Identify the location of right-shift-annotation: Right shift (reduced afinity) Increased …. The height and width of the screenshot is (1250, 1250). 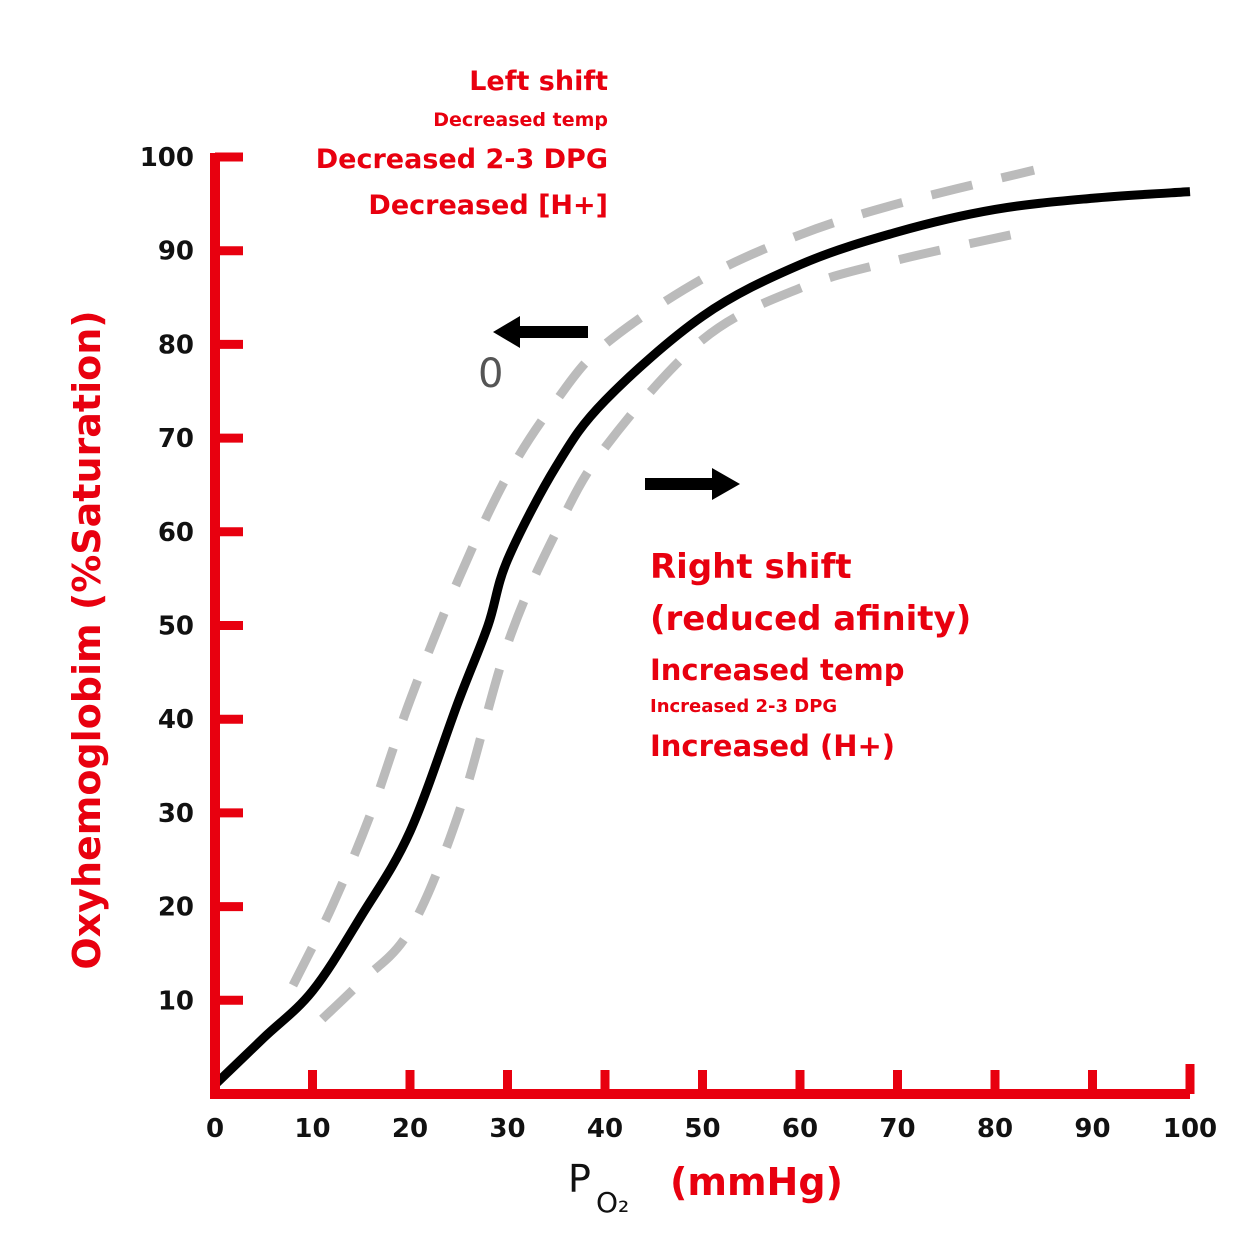
(810, 655).